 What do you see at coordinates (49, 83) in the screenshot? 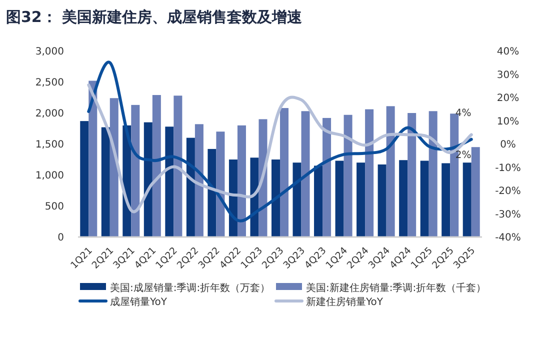
I see `y-tick-label: 2,500` at bounding box center [49, 83].